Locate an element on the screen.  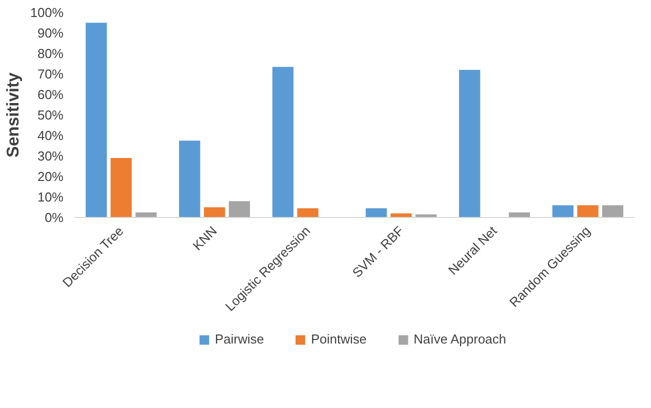
y-tick-label: 80% is located at coordinates (50, 53).